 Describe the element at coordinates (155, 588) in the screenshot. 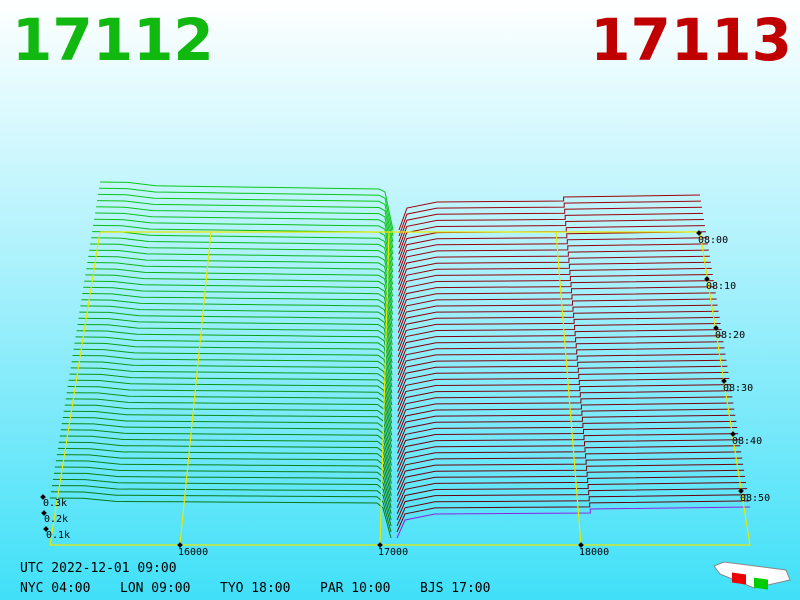

I see `city-clock: LON 09:00` at that location.